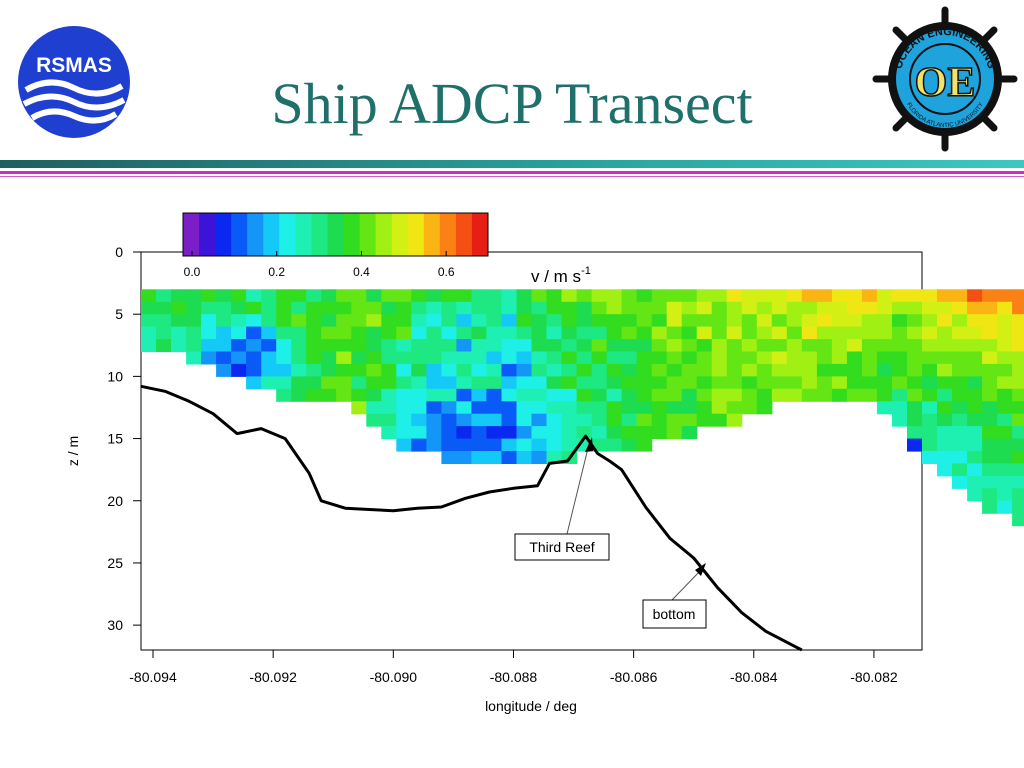 This screenshot has height=768, width=1024. What do you see at coordinates (336, 234) in the screenshot?
I see `colorbar-swatch` at bounding box center [336, 234].